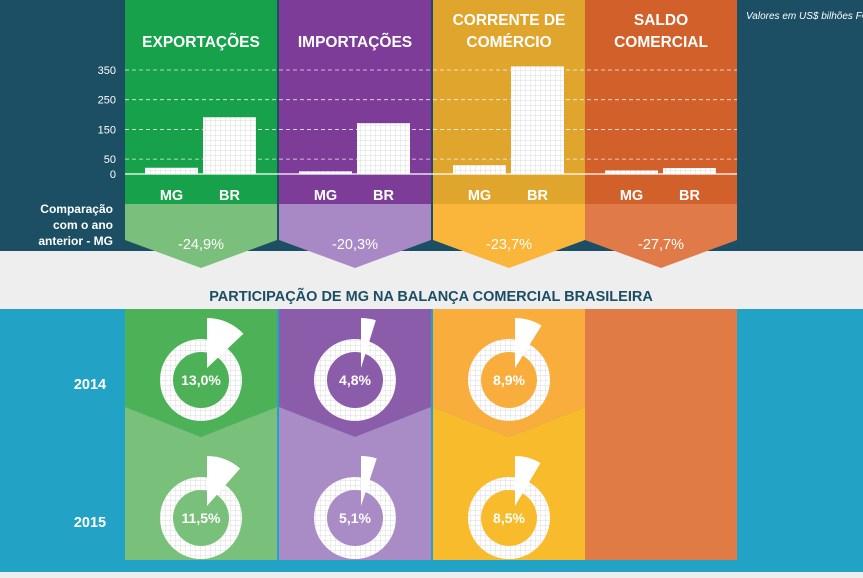 This screenshot has height=578, width=863. Describe the element at coordinates (661, 245) in the screenshot. I see `comparison-value: -27,7%` at that location.